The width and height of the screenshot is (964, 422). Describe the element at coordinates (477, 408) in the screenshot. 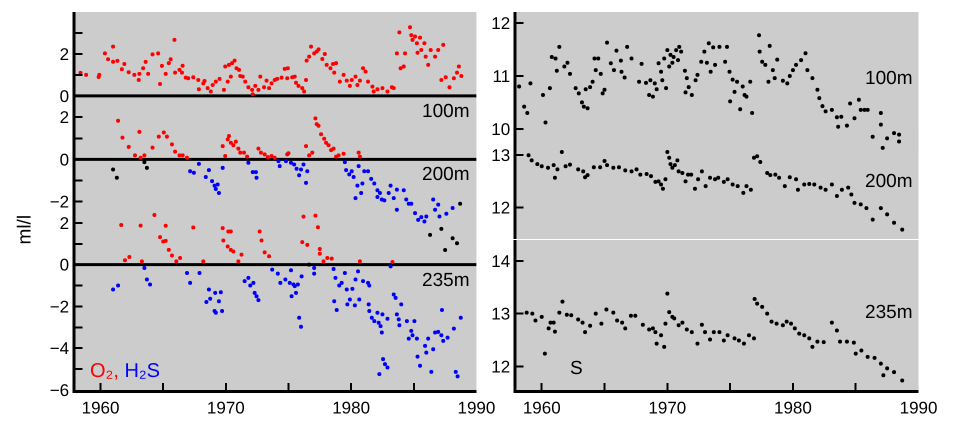

I see `x-tick-label: 1990` at that location.